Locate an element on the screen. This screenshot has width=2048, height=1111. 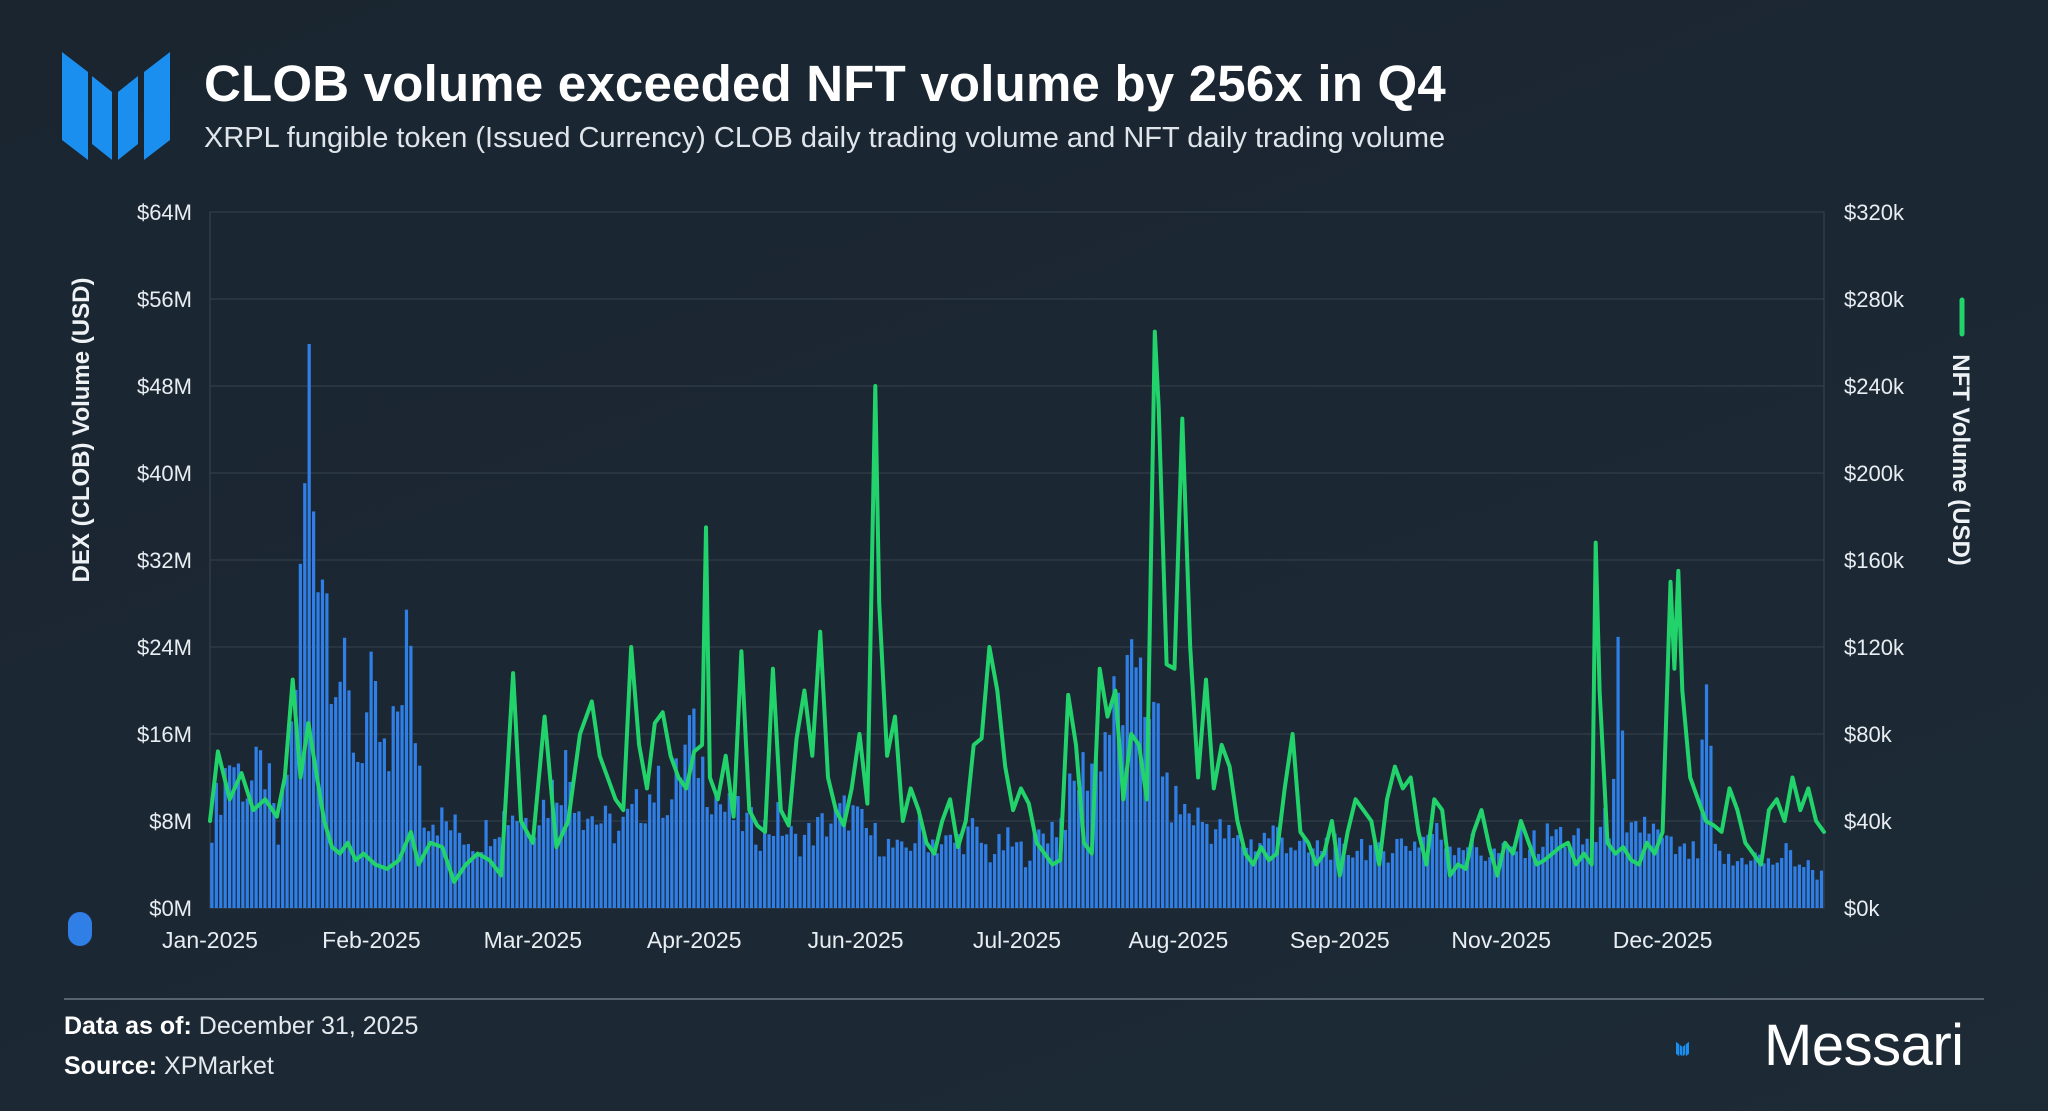
y-right-tick-label: $320k is located at coordinates (1874, 212).